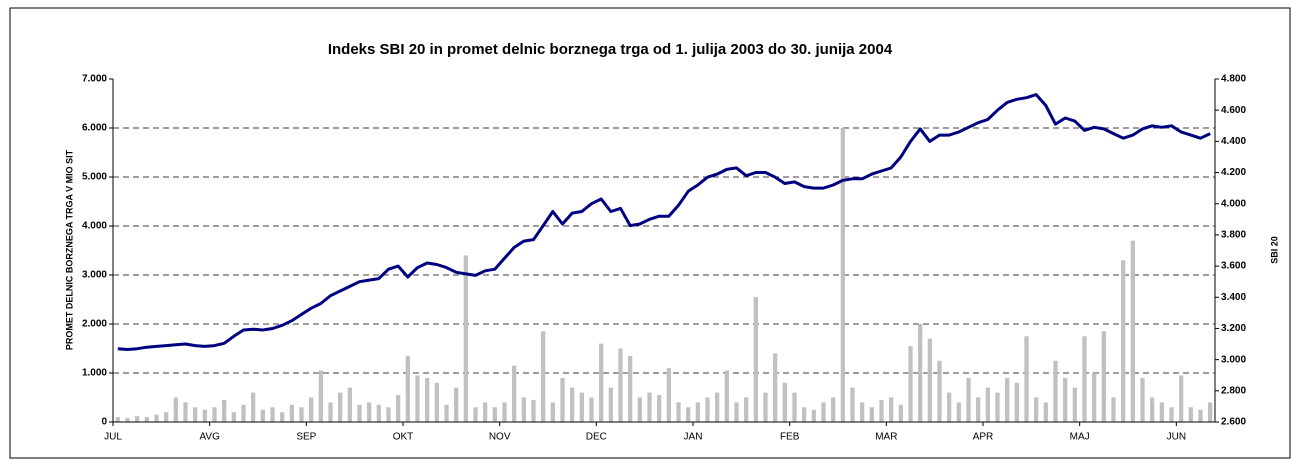 Image resolution: width=1299 pixels, height=464 pixels. Describe the element at coordinates (94, 226) in the screenshot. I see `y-tick-label: 4.000` at that location.